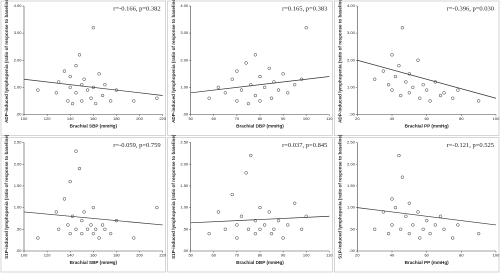 This screenshot has height=273, width=500. I want to click on annotation: r=-0.059, p=0.759, so click(136, 145).